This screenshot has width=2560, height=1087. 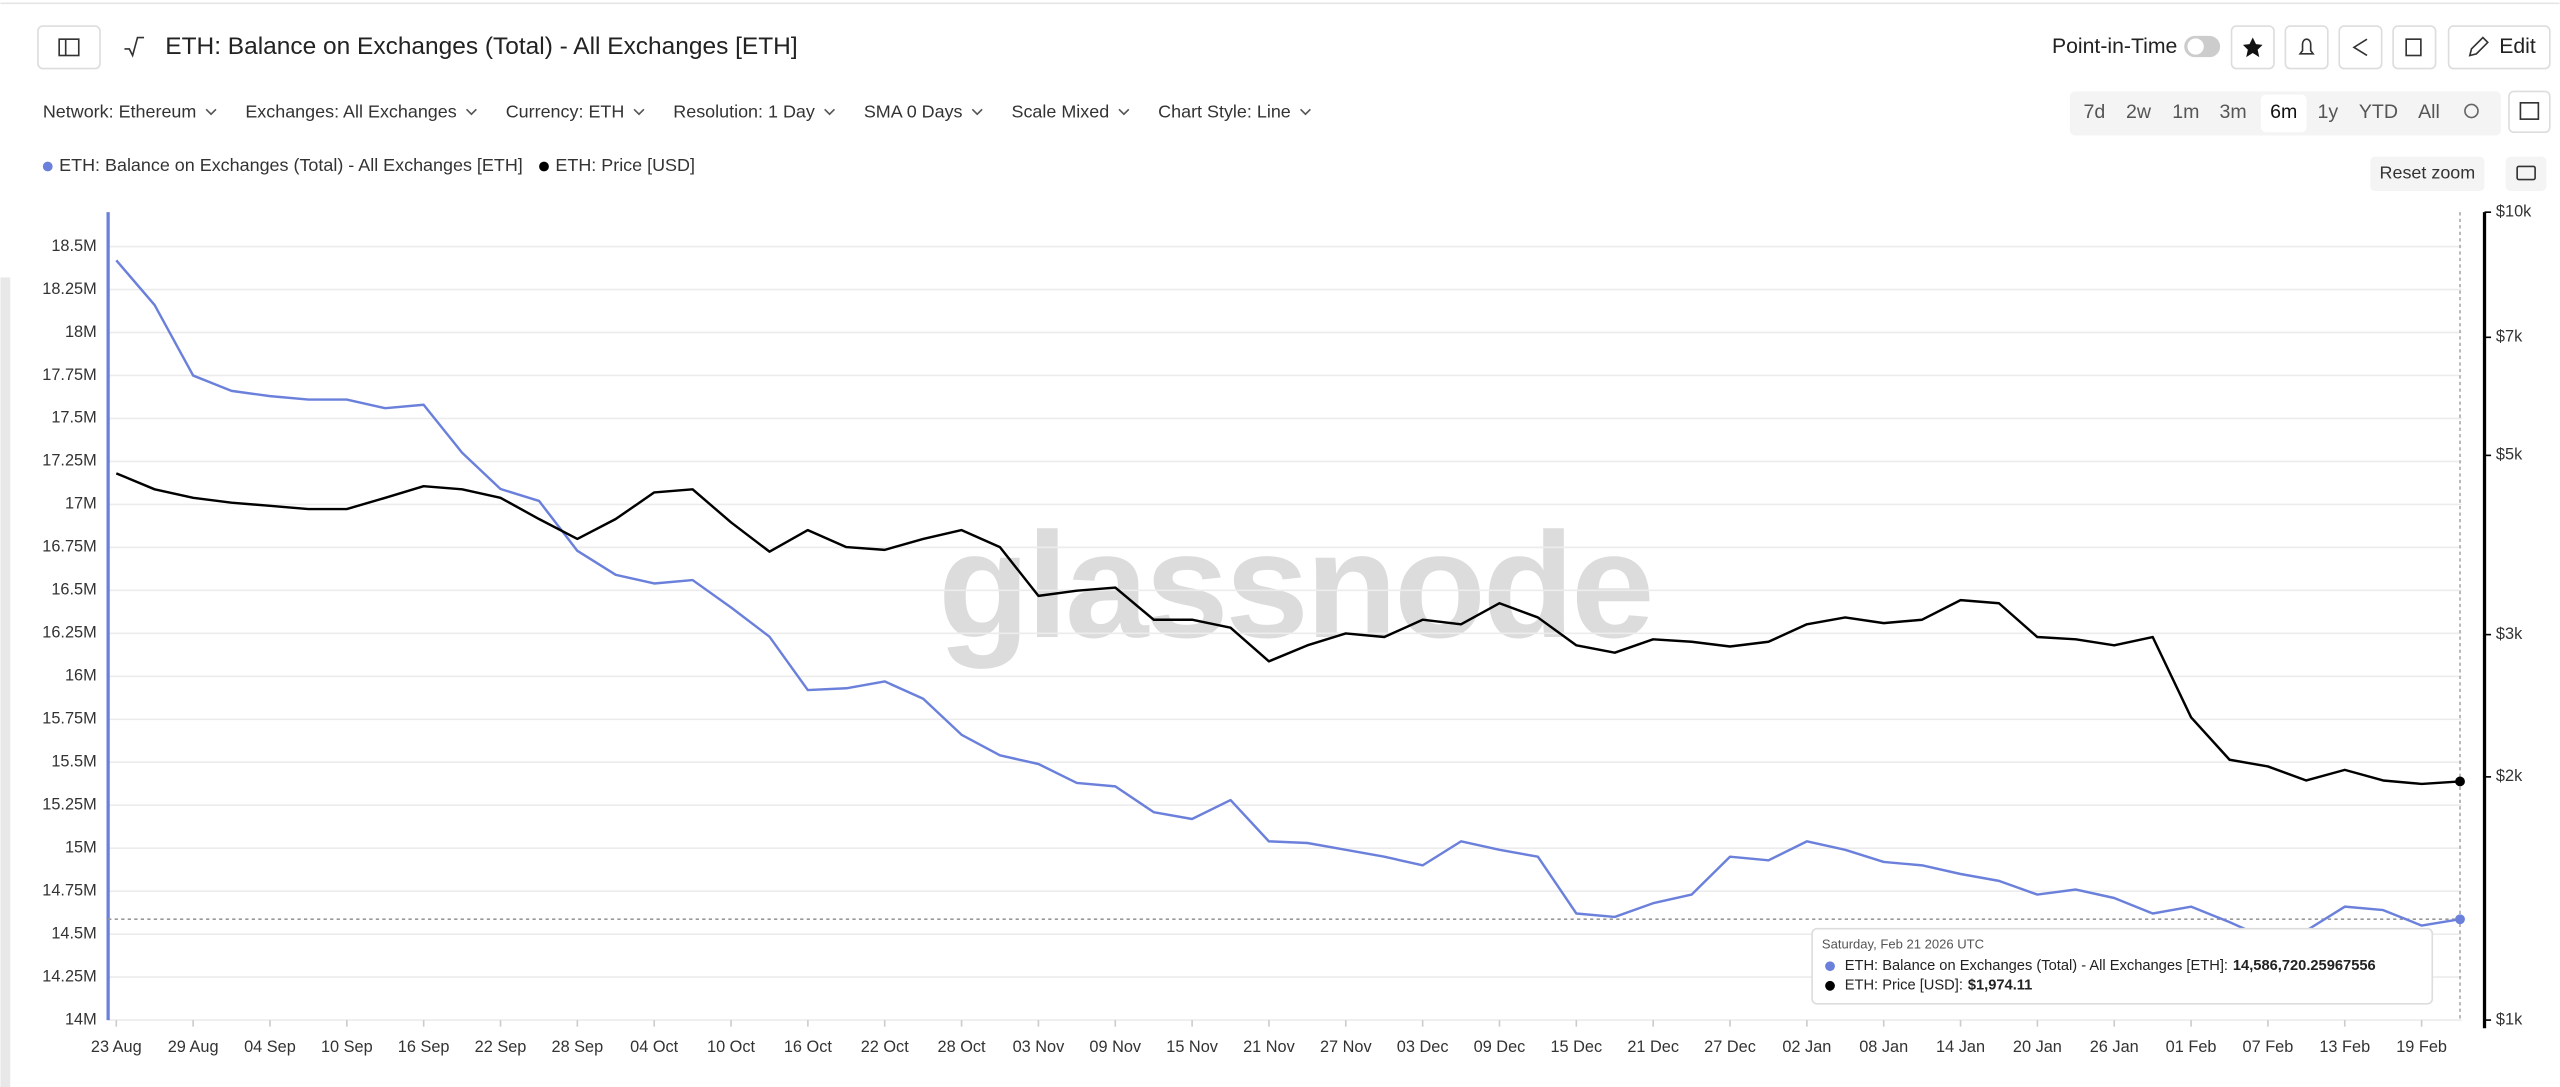 I want to click on x-tick-label: 07 Feb, so click(x=2268, y=1047).